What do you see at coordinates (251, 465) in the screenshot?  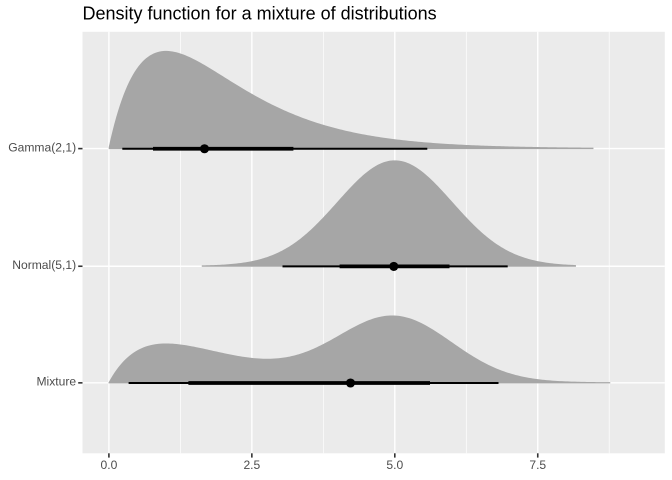 I see `svg-text: 2.5` at bounding box center [251, 465].